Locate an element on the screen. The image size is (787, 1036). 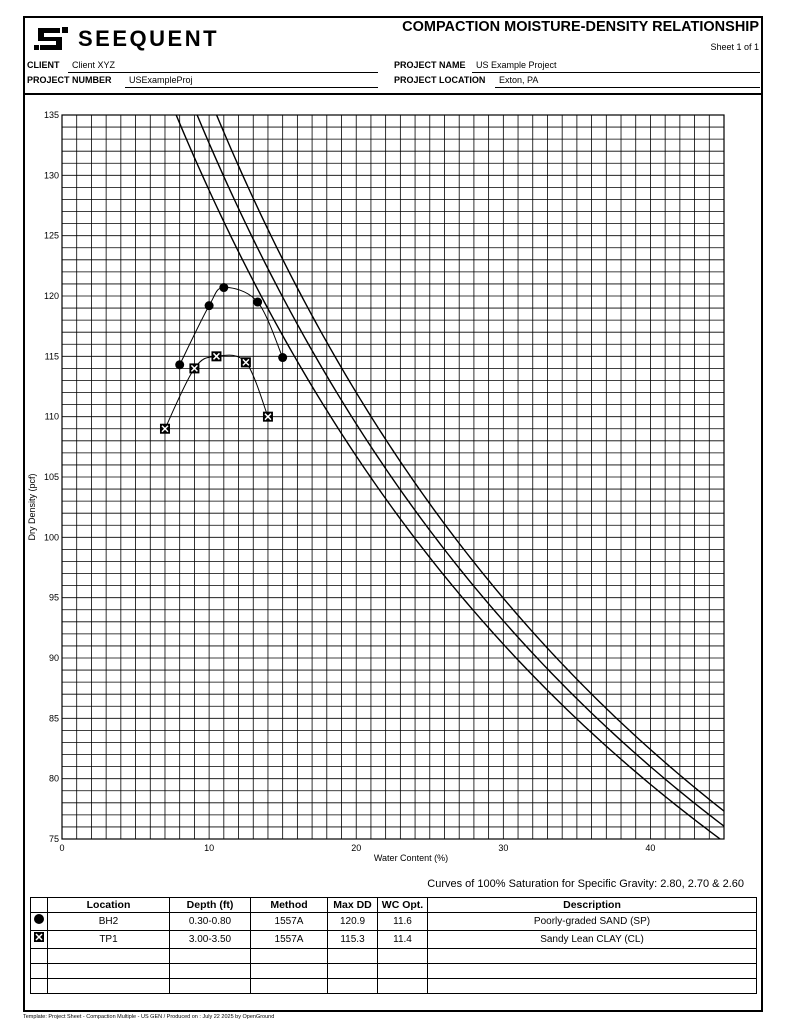
project-location-value: Exton, PA is located at coordinates (519, 80).